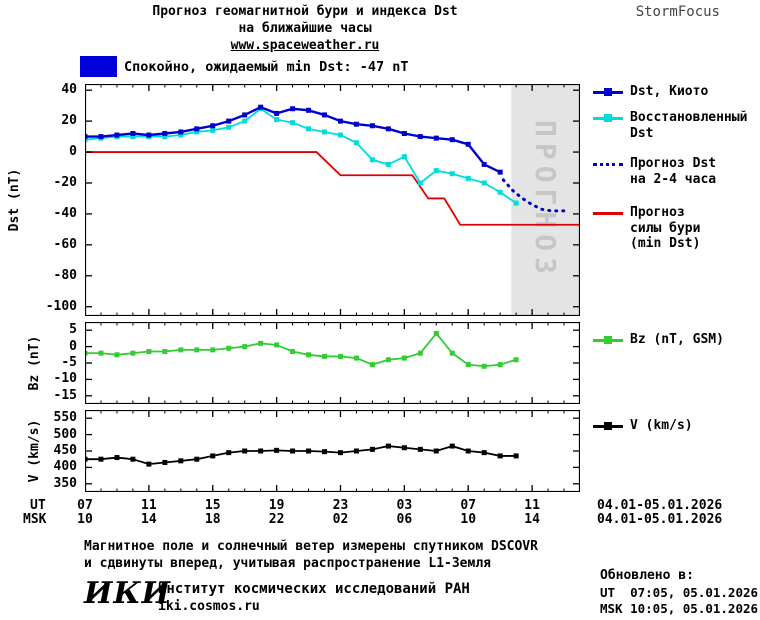 This screenshot has width=760, height=620. What do you see at coordinates (332, 363) in the screenshot?
I see `bz-chart` at bounding box center [332, 363].